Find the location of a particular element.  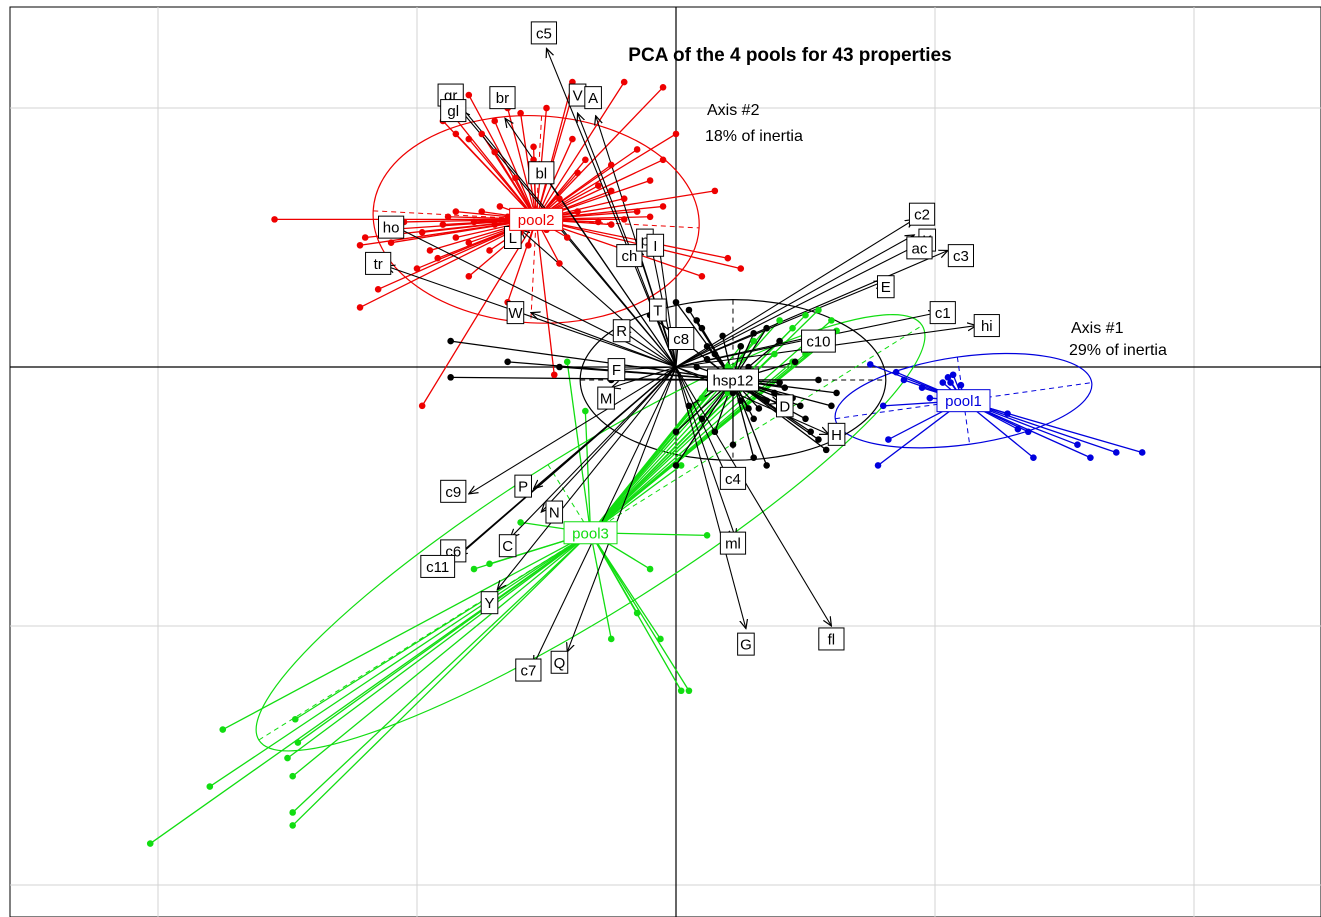

label-N: N is located at coordinates (554, 513).